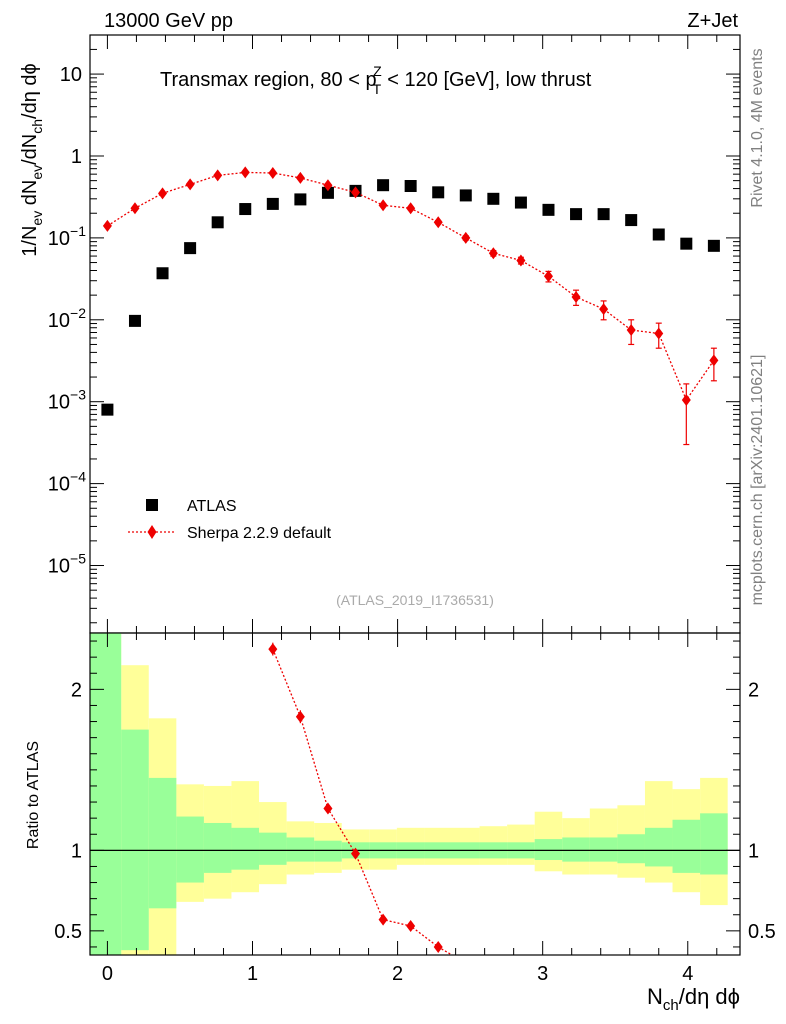 Image resolution: width=786 pixels, height=1024 pixels. I want to click on rivet-label: Rivet 4.1.0, 4M events, so click(757, 127).